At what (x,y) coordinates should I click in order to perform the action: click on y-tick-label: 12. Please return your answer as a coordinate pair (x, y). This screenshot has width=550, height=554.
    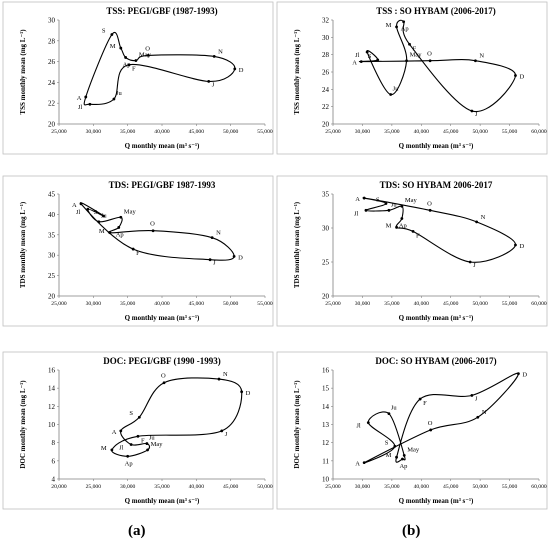
    Looking at the image, I should click on (52, 407).